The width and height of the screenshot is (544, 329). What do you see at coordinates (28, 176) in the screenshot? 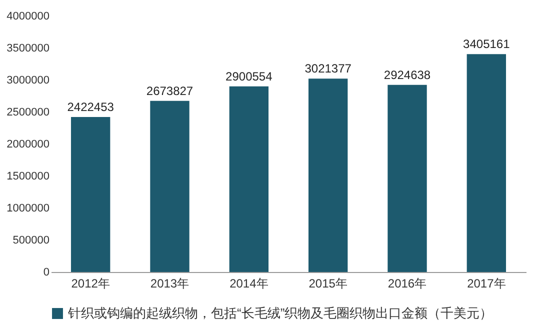
I see `y-tick-label: 1500000` at bounding box center [28, 176].